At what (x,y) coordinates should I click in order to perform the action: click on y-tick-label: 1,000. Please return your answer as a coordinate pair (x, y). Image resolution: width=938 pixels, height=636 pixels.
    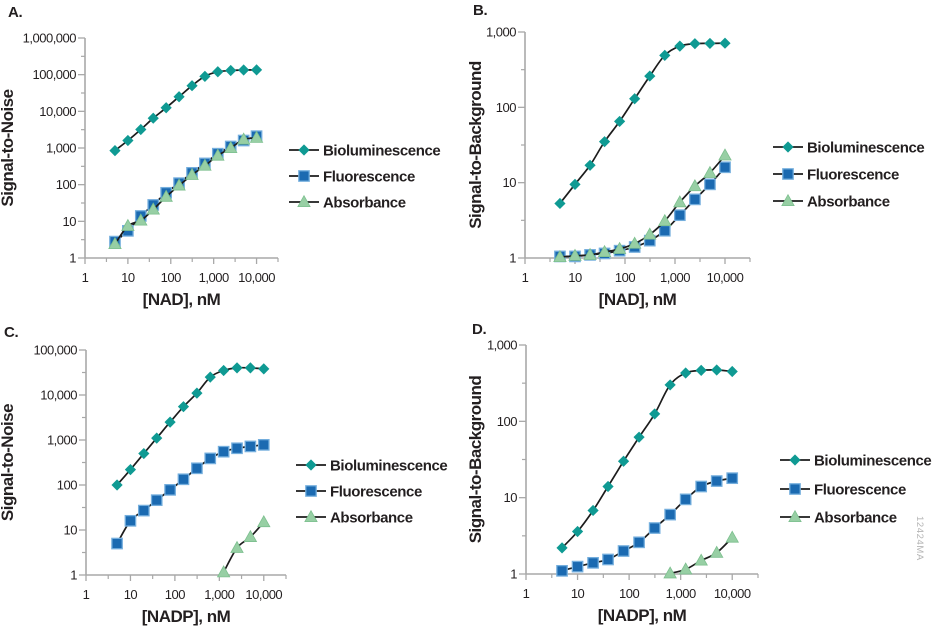
    Looking at the image, I should click on (62, 440).